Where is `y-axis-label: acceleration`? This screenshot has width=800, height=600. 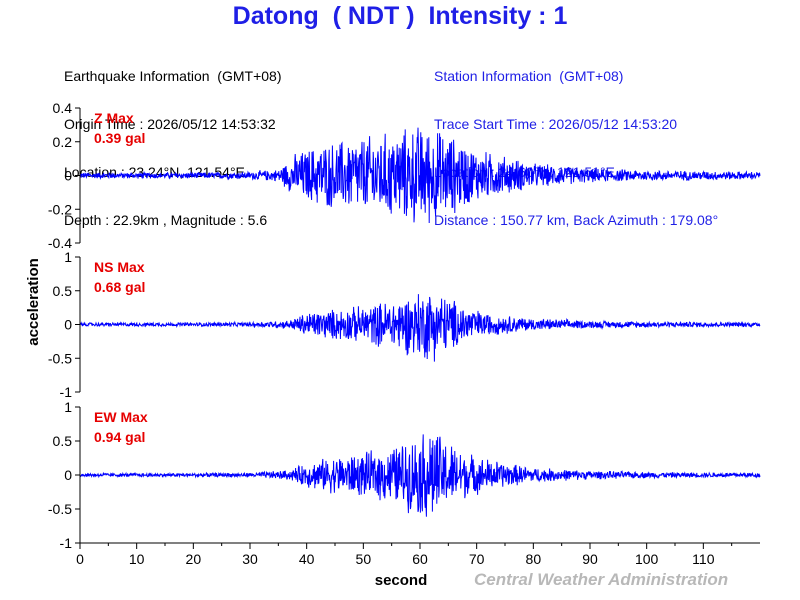
y-axis-label: acceleration is located at coordinates (33, 302).